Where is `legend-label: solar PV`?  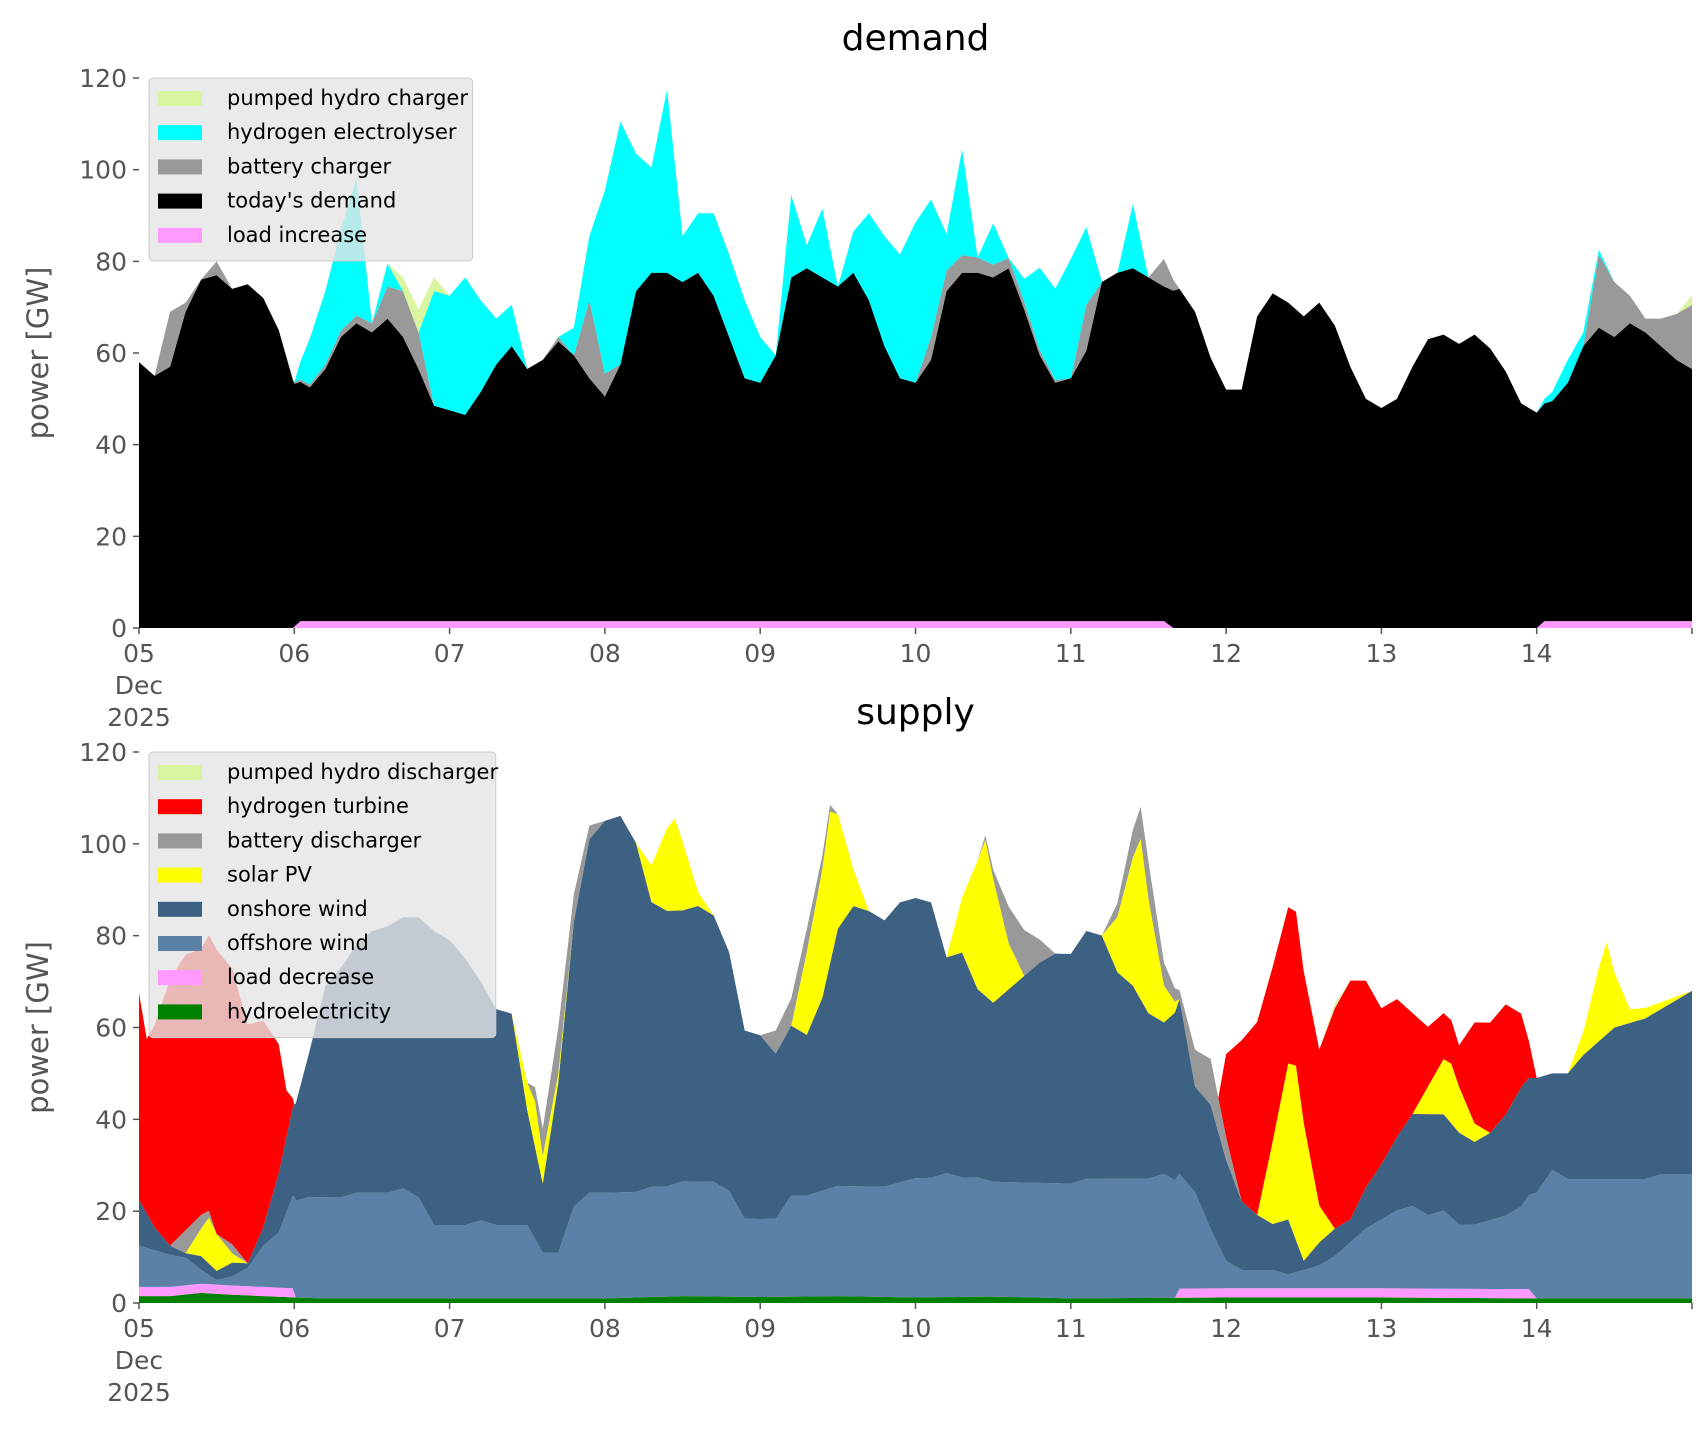
legend-label: solar PV is located at coordinates (269, 875).